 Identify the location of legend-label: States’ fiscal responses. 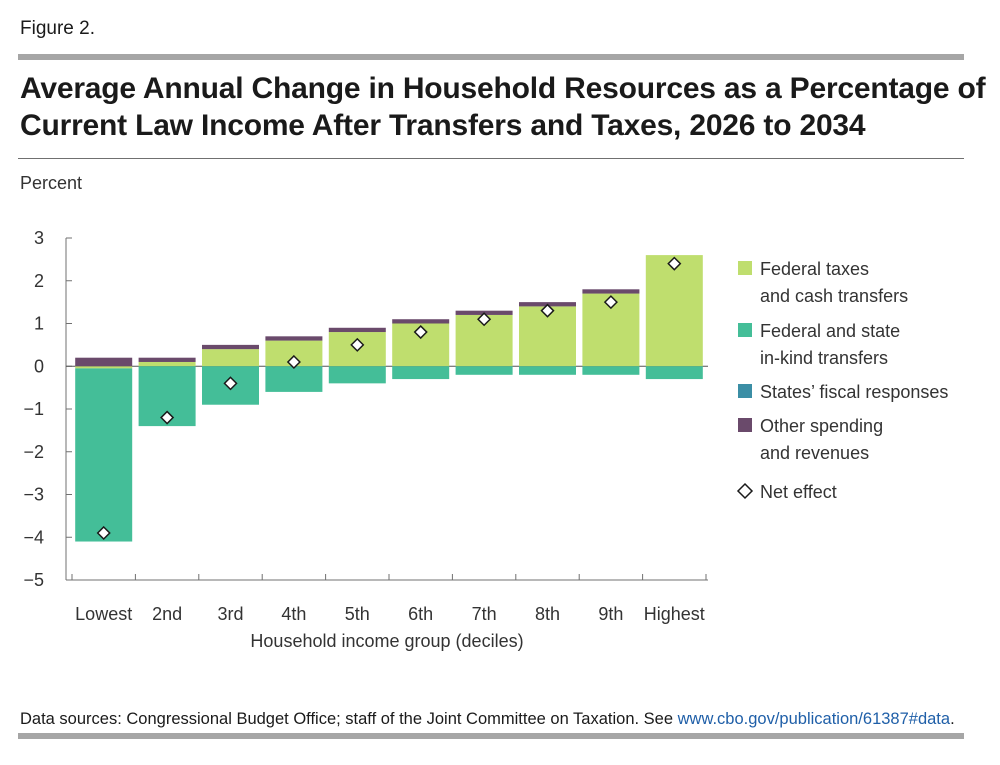
(854, 392).